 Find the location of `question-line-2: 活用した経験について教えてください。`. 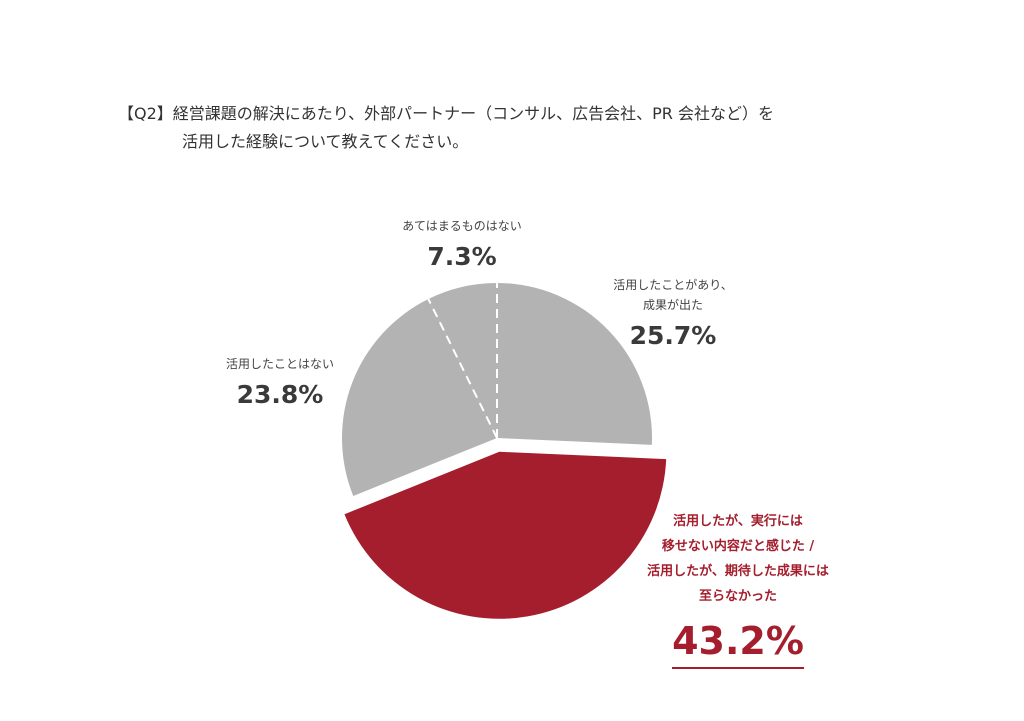

question-line-2: 活用した経験について教えてください。 is located at coordinates (325, 141).